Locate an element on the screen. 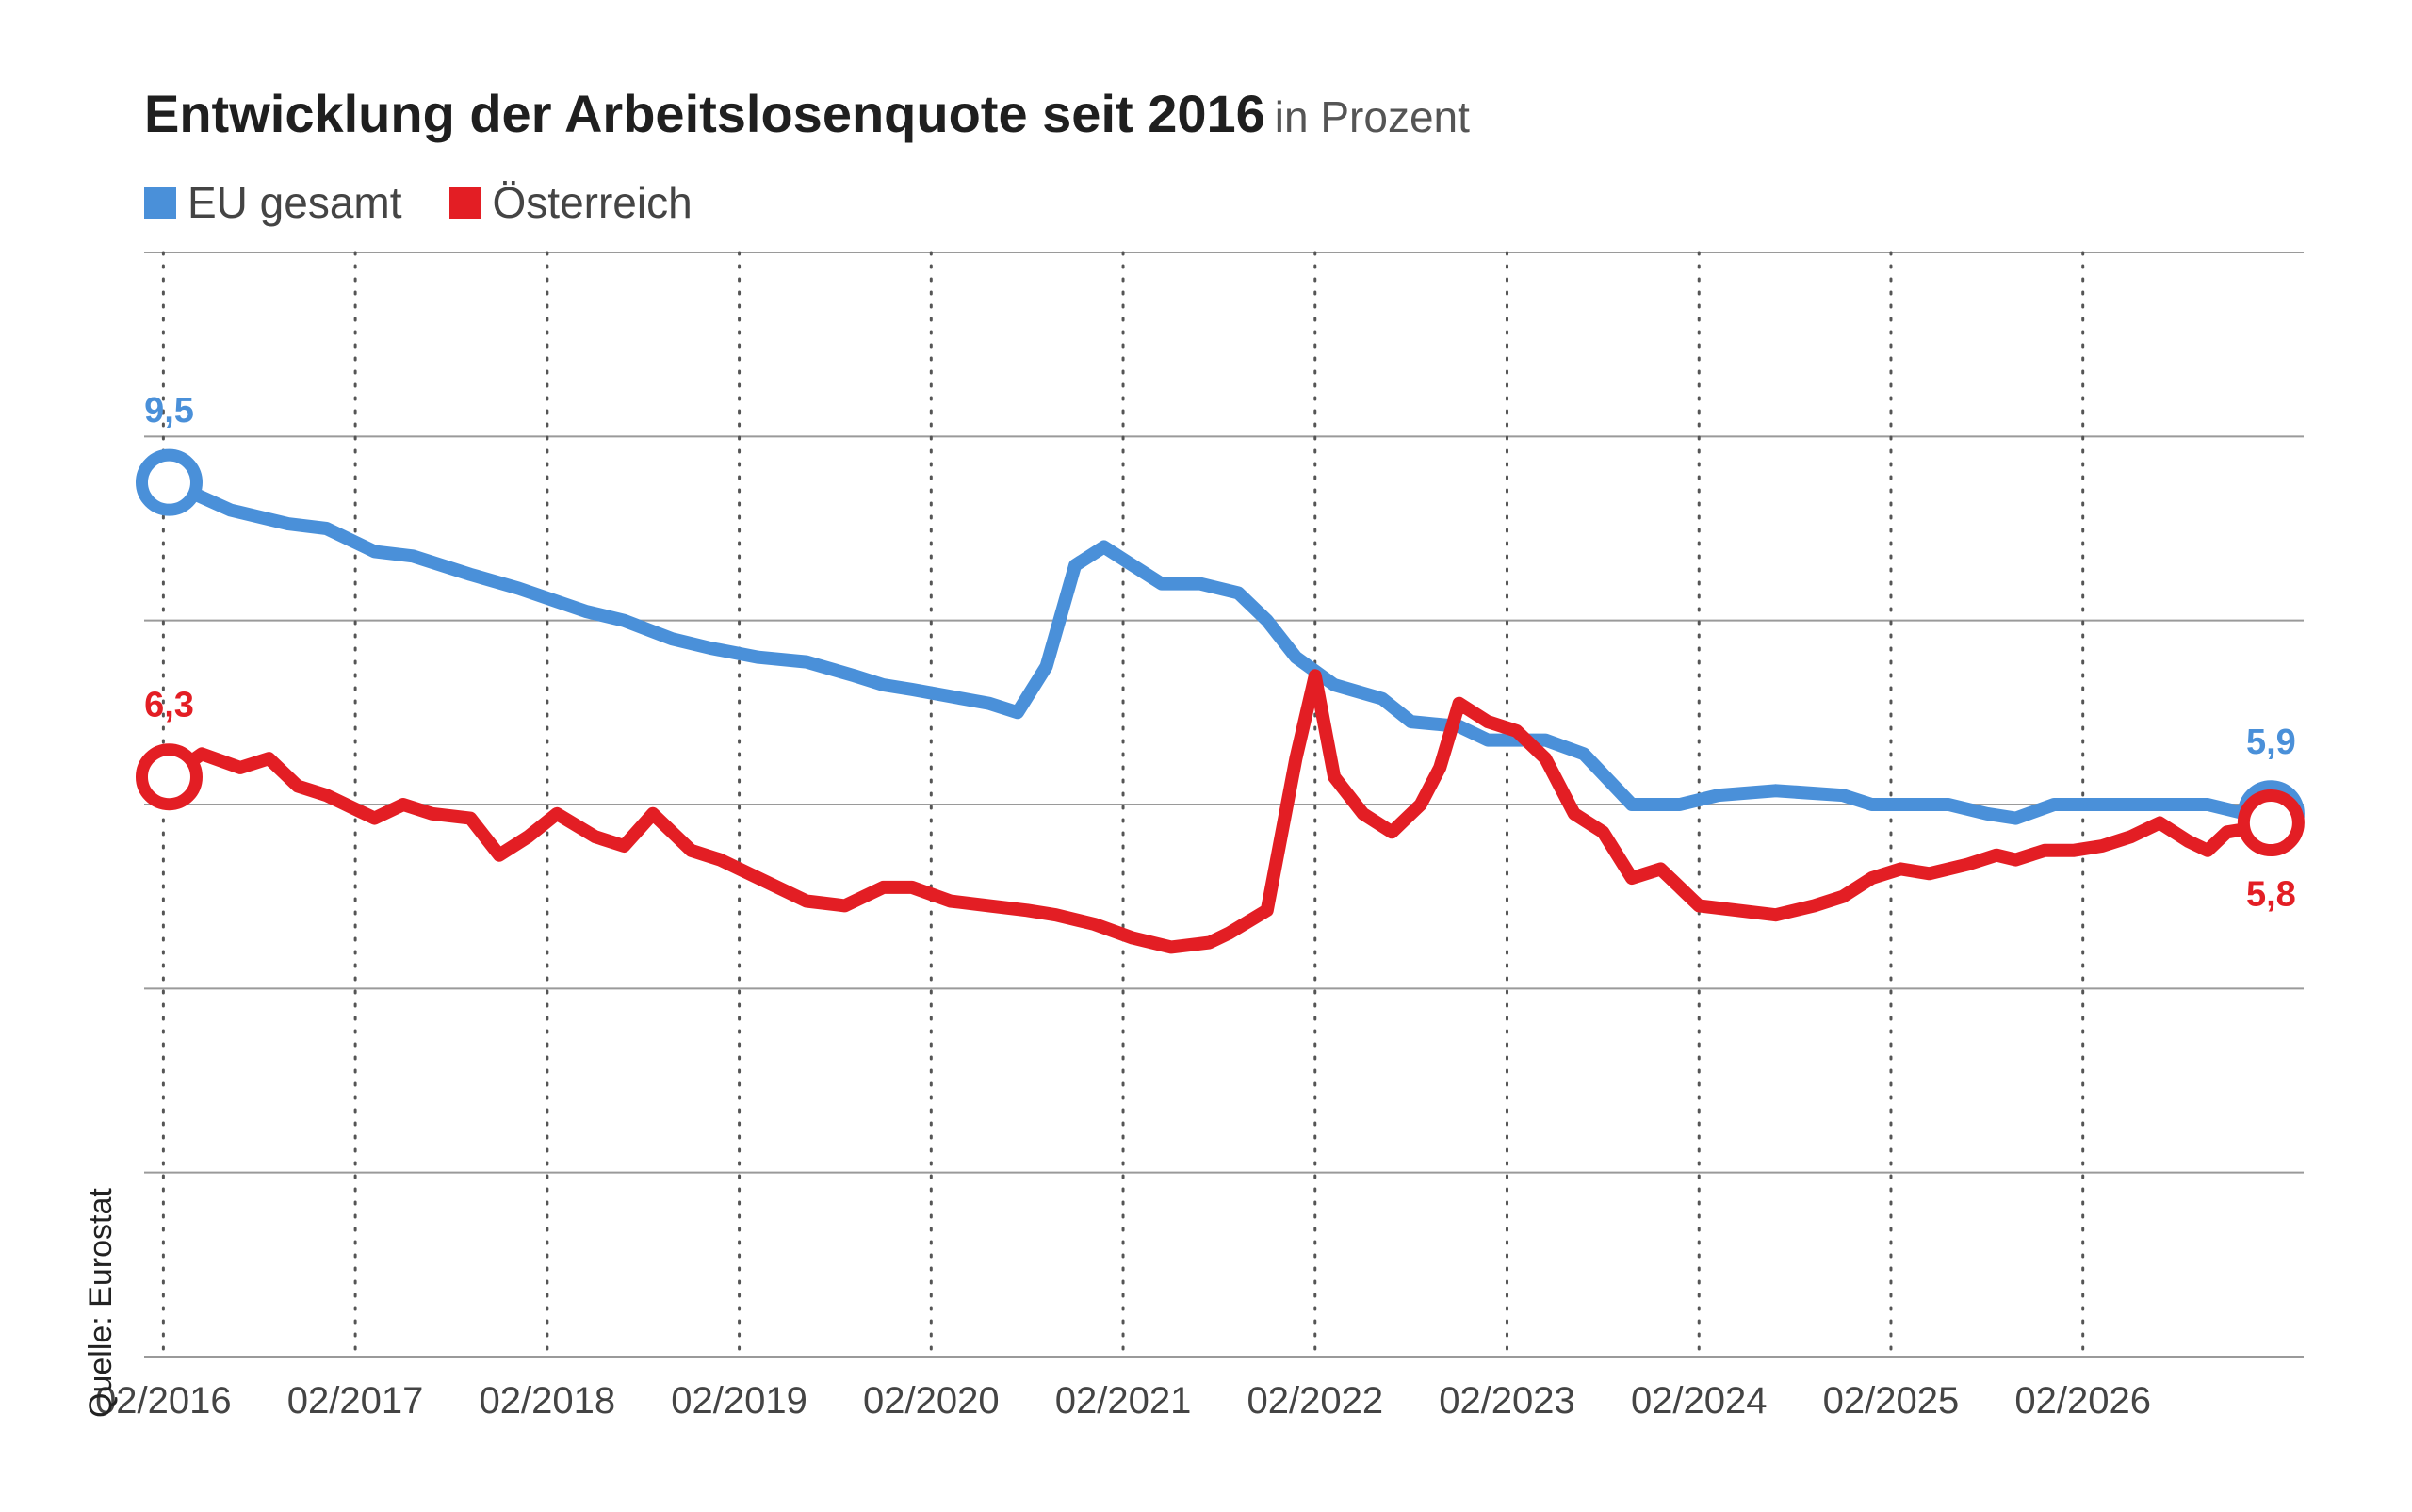 Image resolution: width=2412 pixels, height=1512 pixels. x-tick-label: 02/2026 is located at coordinates (2082, 1401).